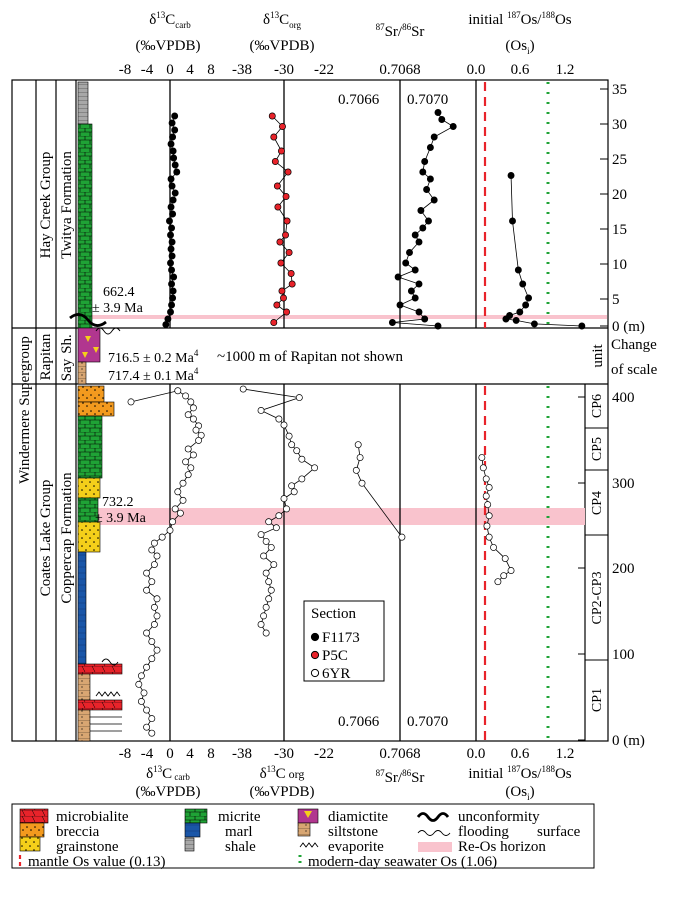  What do you see at coordinates (400, 31) in the screenshot?
I see `sr-top-title: 87Sr/86Sr` at bounding box center [400, 31].